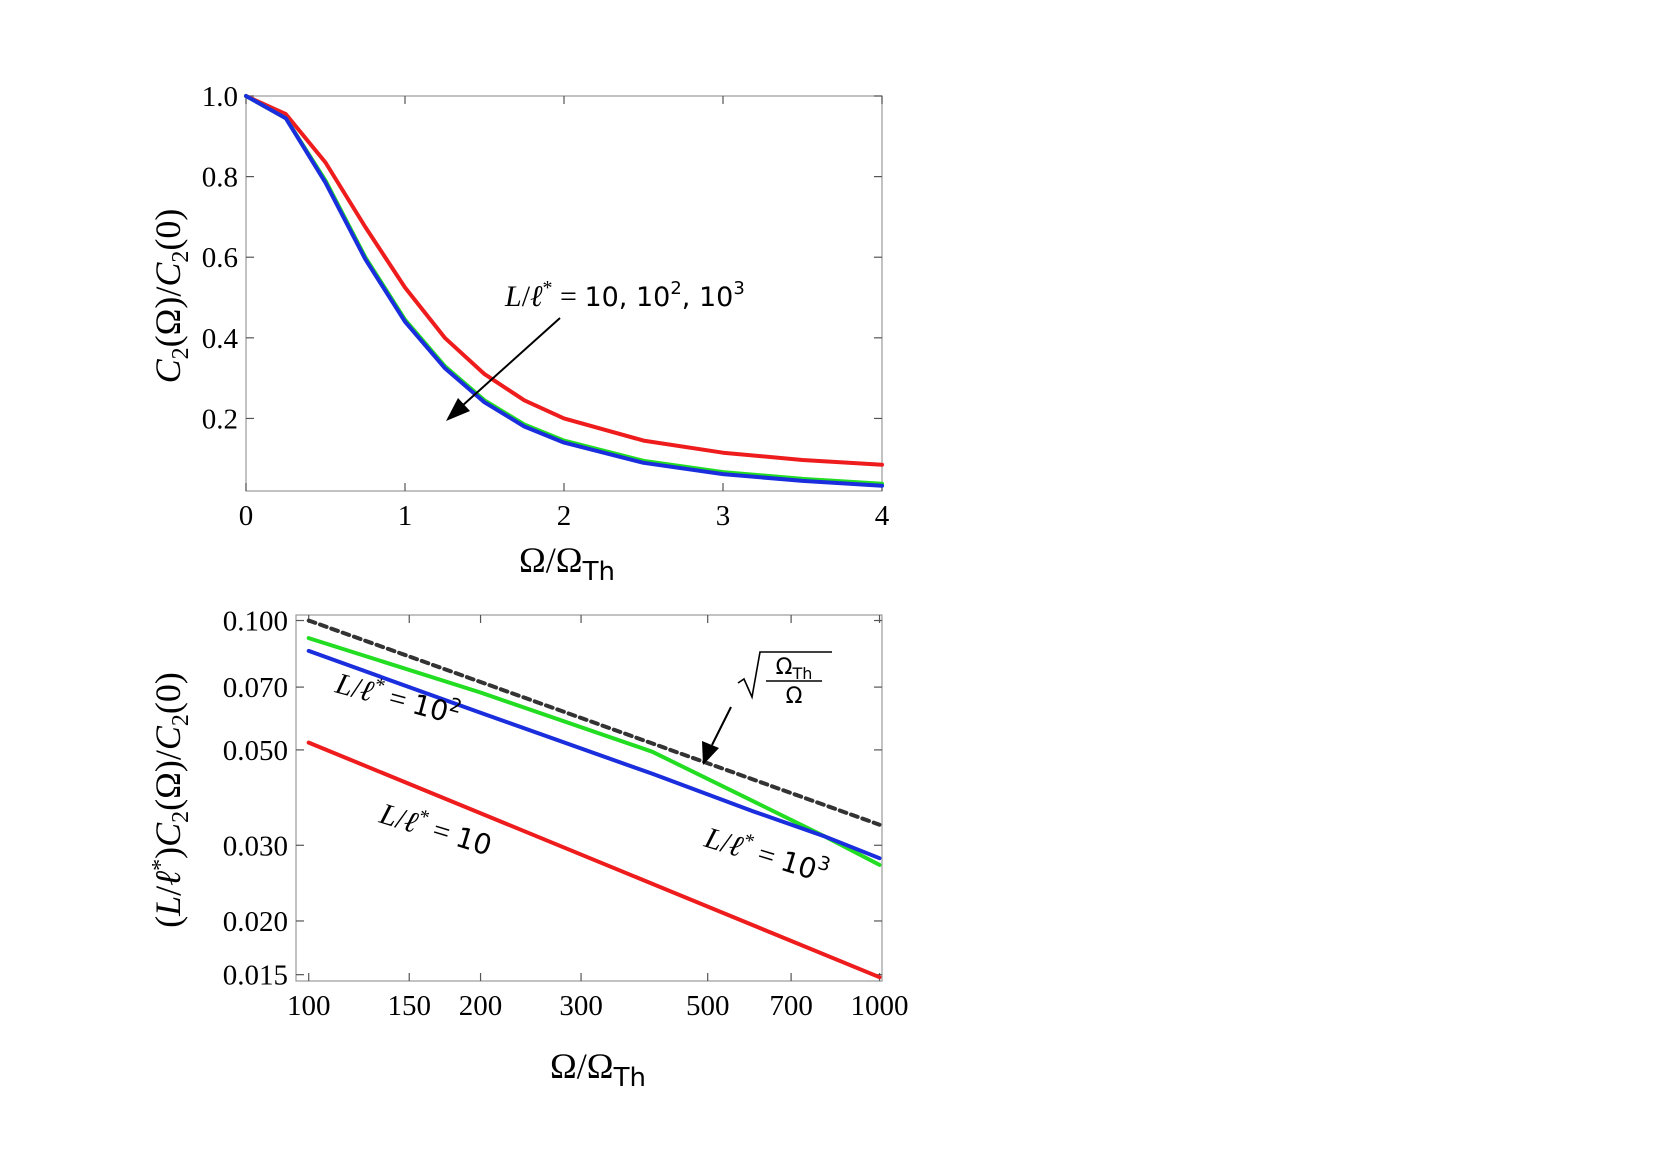  I want to click on x-tick-label: 150, so click(409, 1006).